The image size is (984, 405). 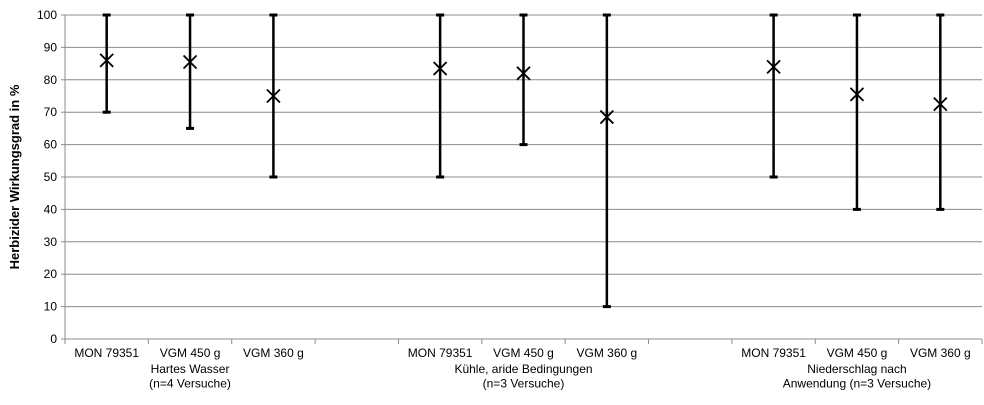 What do you see at coordinates (51, 177) in the screenshot?
I see `y-tick-label: 50` at bounding box center [51, 177].